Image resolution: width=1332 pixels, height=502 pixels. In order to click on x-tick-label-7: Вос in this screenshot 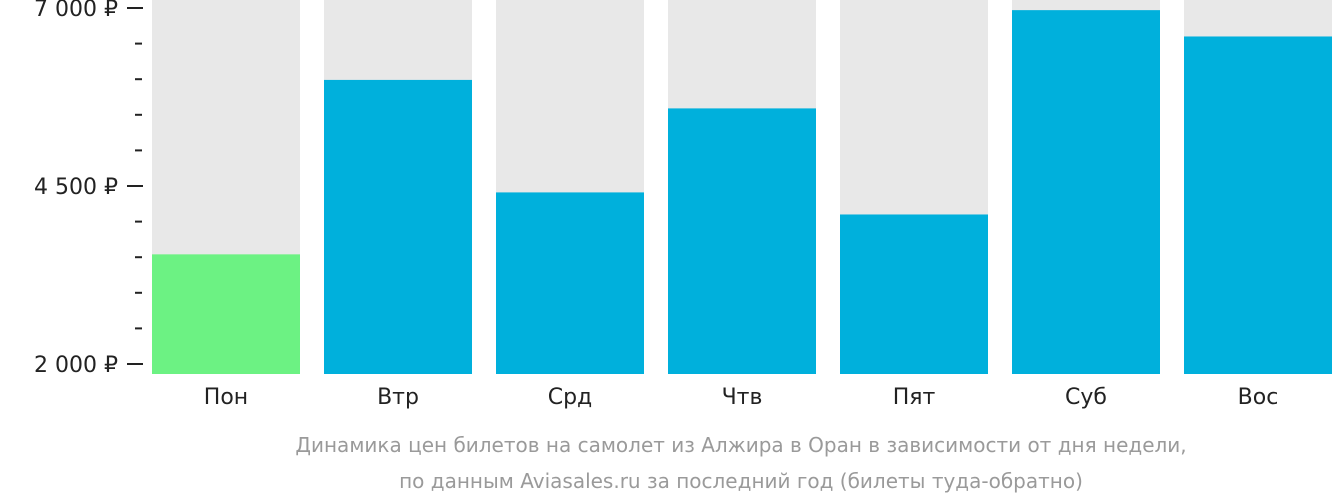, I will do `click(1258, 397)`.